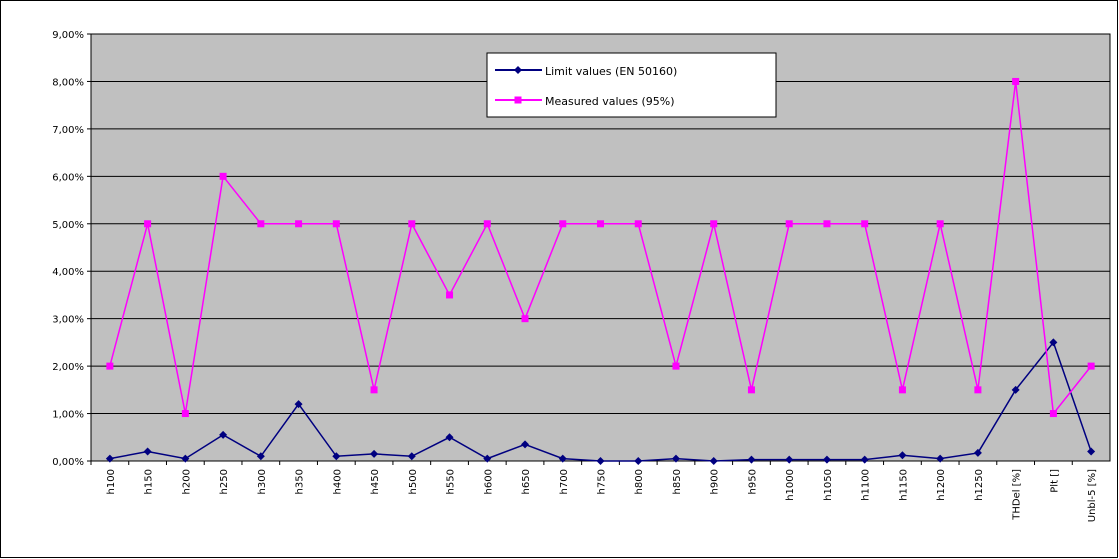 This screenshot has width=1119, height=559. What do you see at coordinates (68, 367) in the screenshot?
I see `y-tick-label: 2,00%` at bounding box center [68, 367].